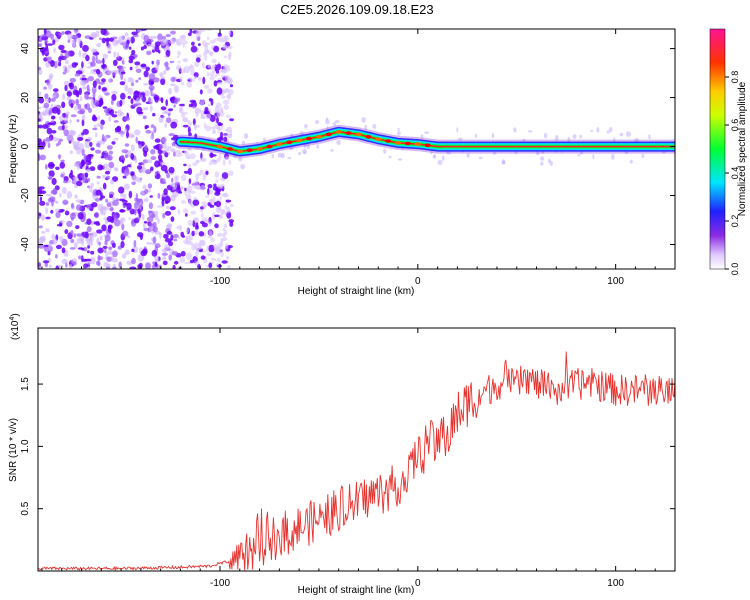 This screenshot has height=600, width=750. What do you see at coordinates (25, 384) in the screenshot?
I see `y-tick-label: 1.5` at bounding box center [25, 384].